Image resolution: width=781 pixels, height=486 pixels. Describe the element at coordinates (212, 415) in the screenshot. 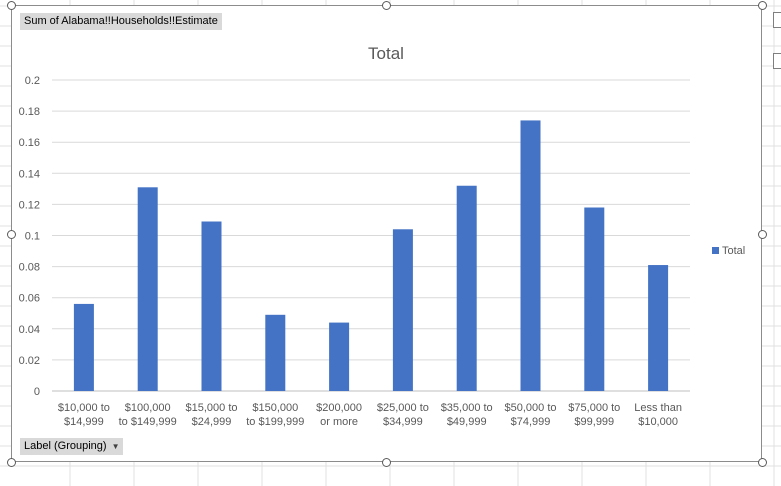

I see `x-tick-label: $15,000 to $24,999` at that location.